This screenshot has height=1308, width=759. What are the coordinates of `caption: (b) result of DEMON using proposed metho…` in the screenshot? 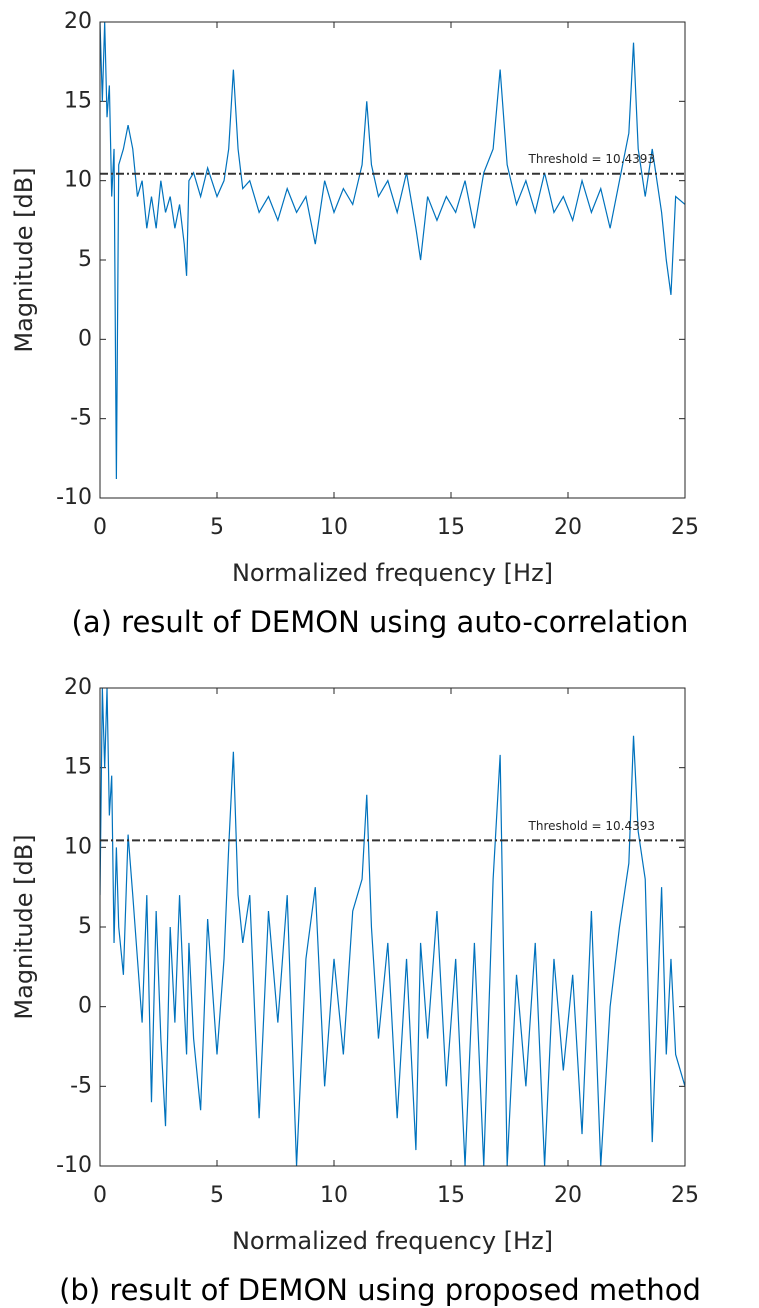 It's located at (380, 1290).